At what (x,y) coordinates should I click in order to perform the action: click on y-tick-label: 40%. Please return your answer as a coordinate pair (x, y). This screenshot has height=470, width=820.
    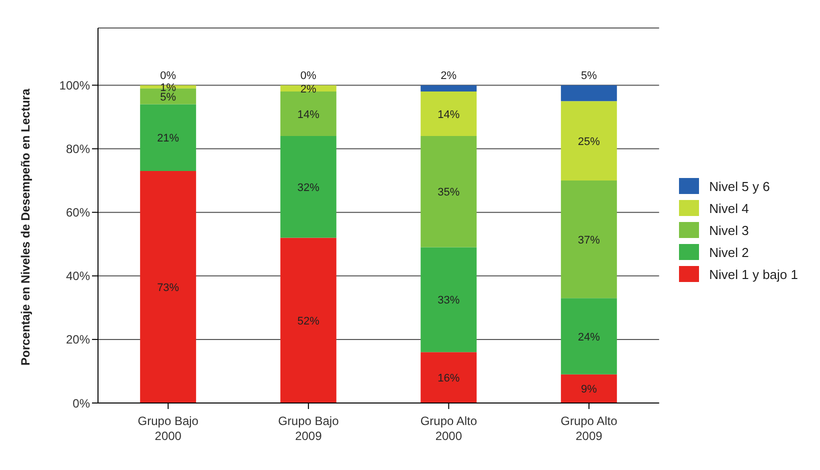
    Looking at the image, I should click on (78, 276).